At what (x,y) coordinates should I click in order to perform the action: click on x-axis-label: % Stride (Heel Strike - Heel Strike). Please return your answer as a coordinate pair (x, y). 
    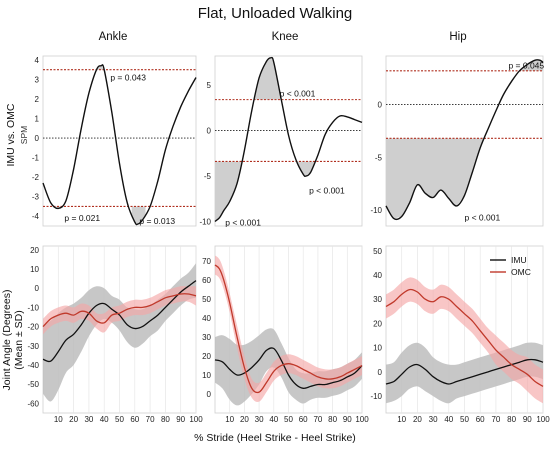
    Looking at the image, I should click on (275, 438).